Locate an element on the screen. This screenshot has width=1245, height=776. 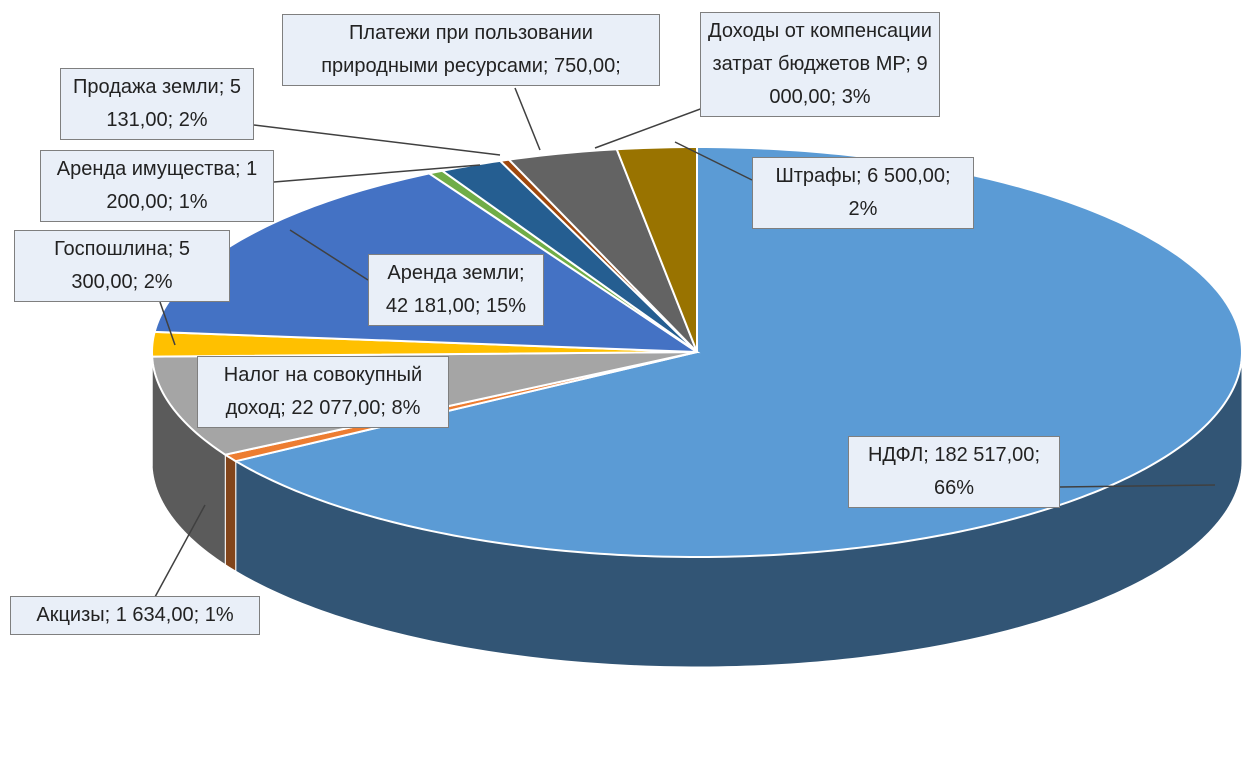
data-label: Госпошлина; 5 300,00; 2% is located at coordinates (122, 266).